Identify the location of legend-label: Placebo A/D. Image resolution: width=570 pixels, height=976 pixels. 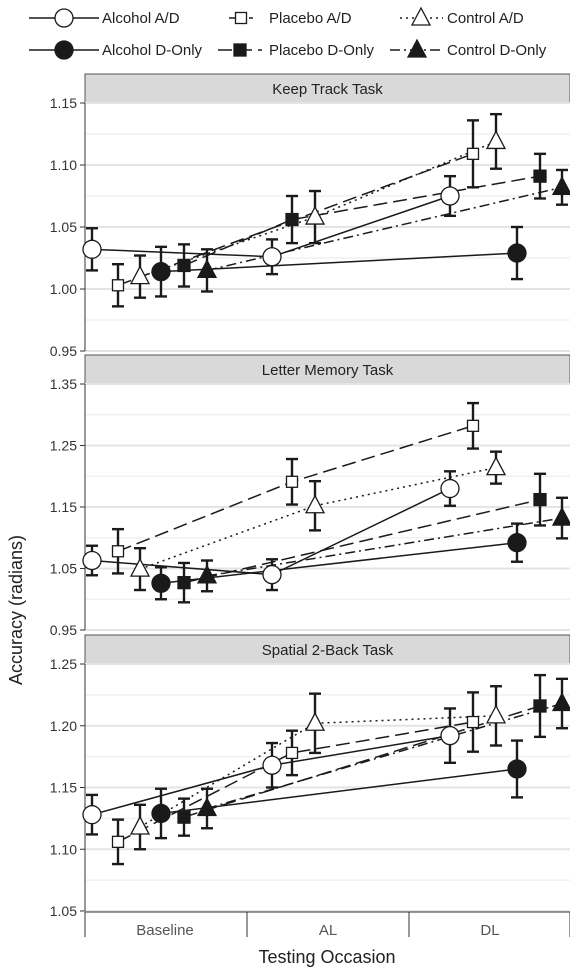
(310, 18).